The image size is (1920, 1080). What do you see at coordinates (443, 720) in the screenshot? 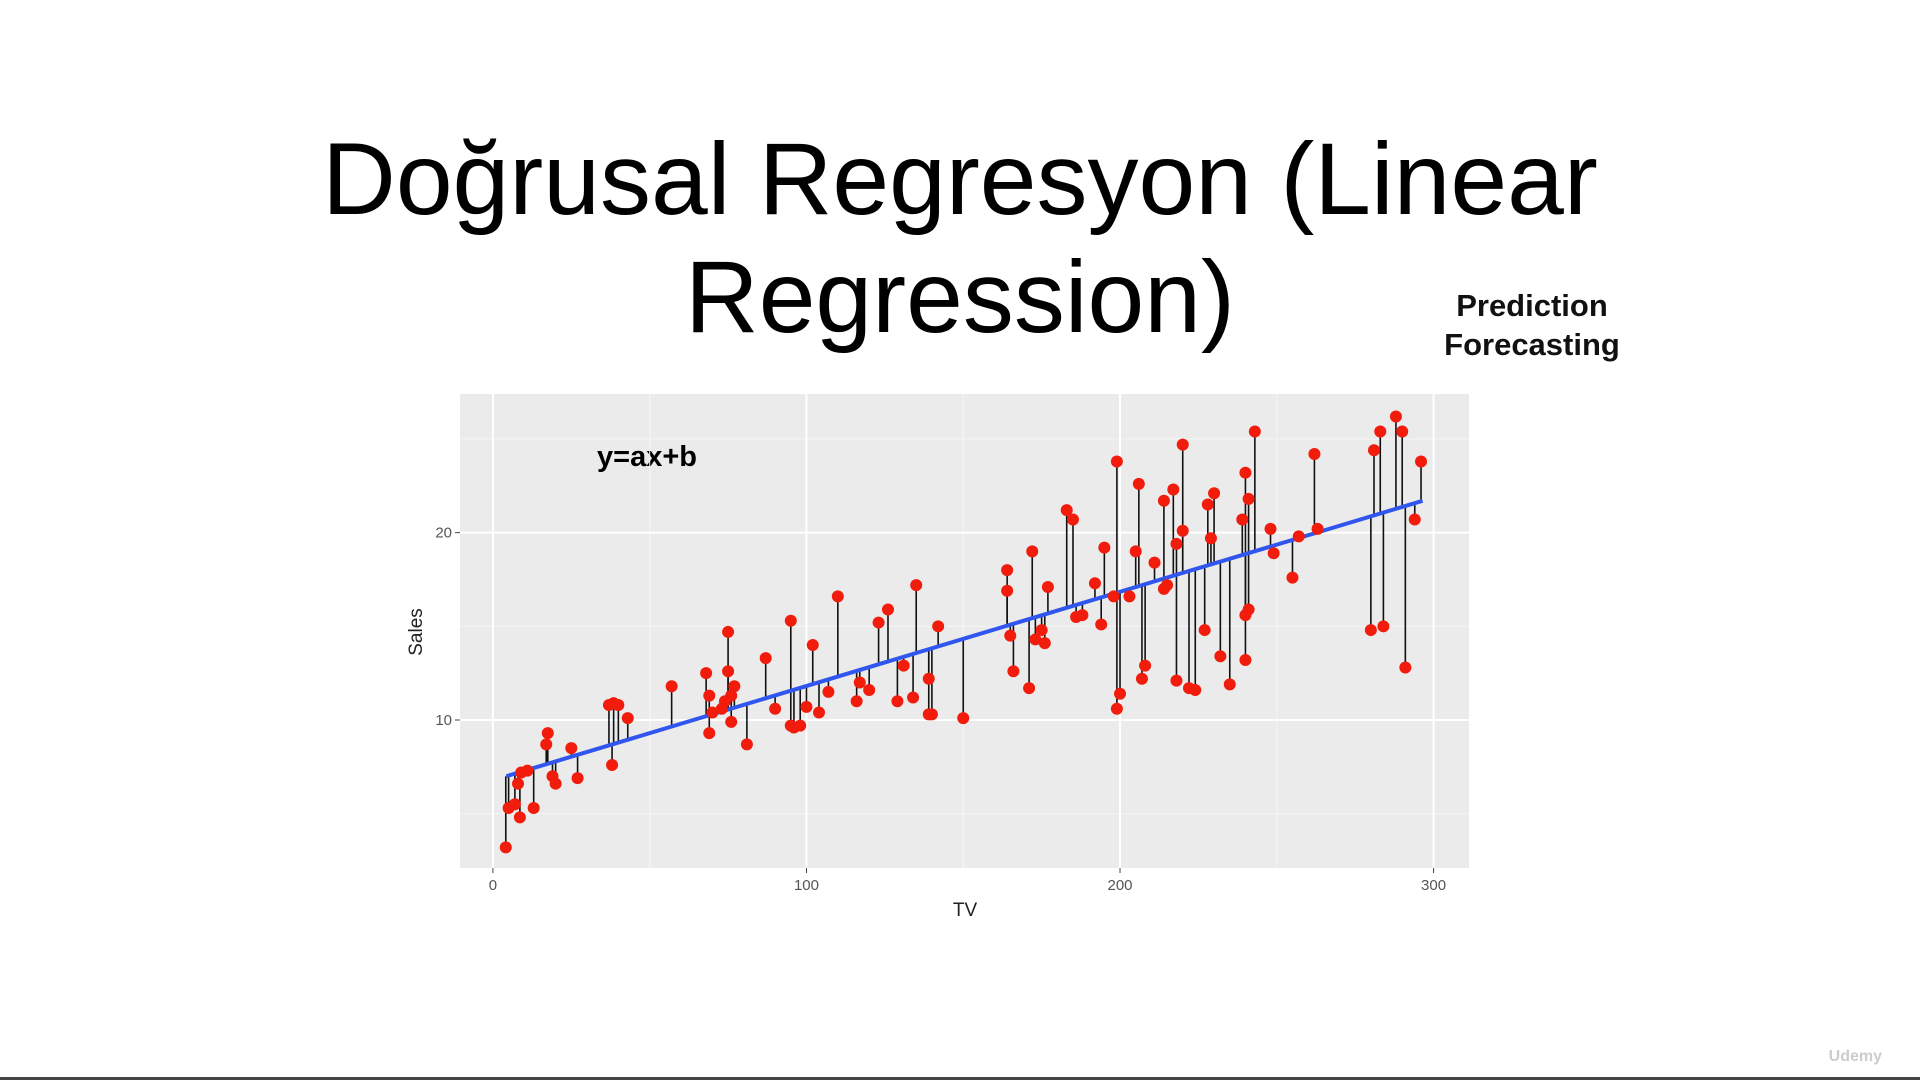
I see `y-tick-label: 10` at bounding box center [443, 720].